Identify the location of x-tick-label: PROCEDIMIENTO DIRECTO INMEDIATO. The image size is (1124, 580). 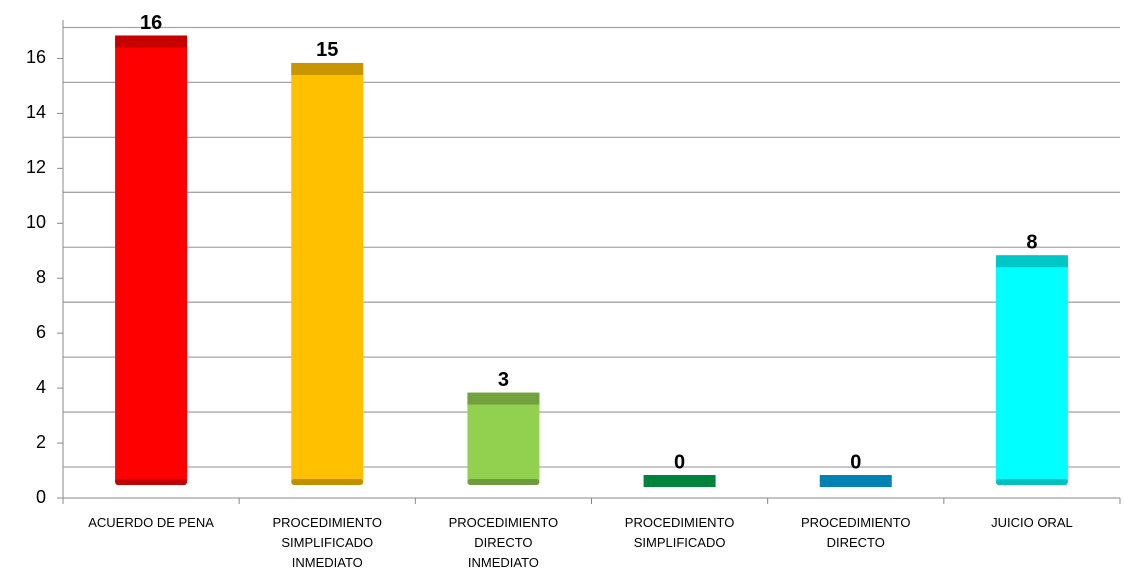
(504, 542).